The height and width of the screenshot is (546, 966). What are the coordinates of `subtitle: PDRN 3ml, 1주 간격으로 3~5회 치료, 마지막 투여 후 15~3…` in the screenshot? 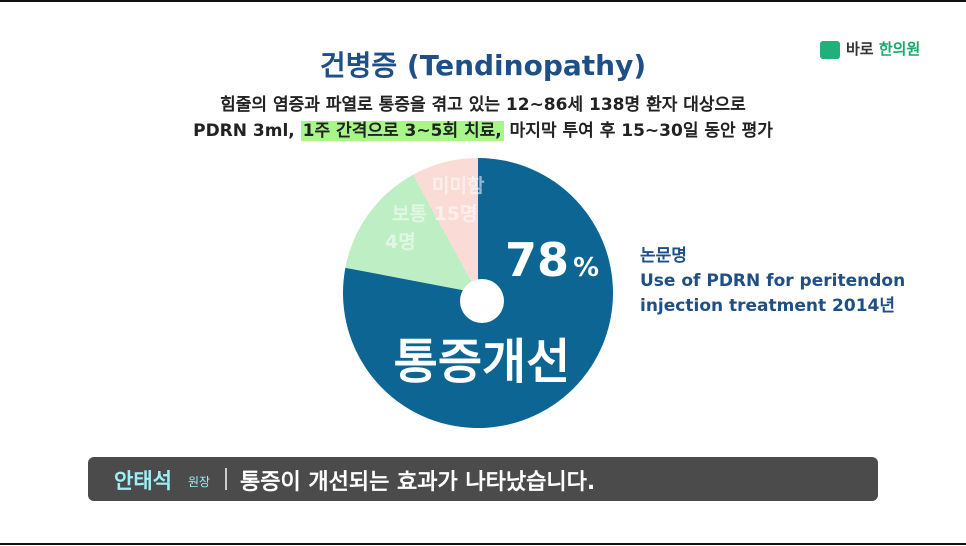 It's located at (483, 128).